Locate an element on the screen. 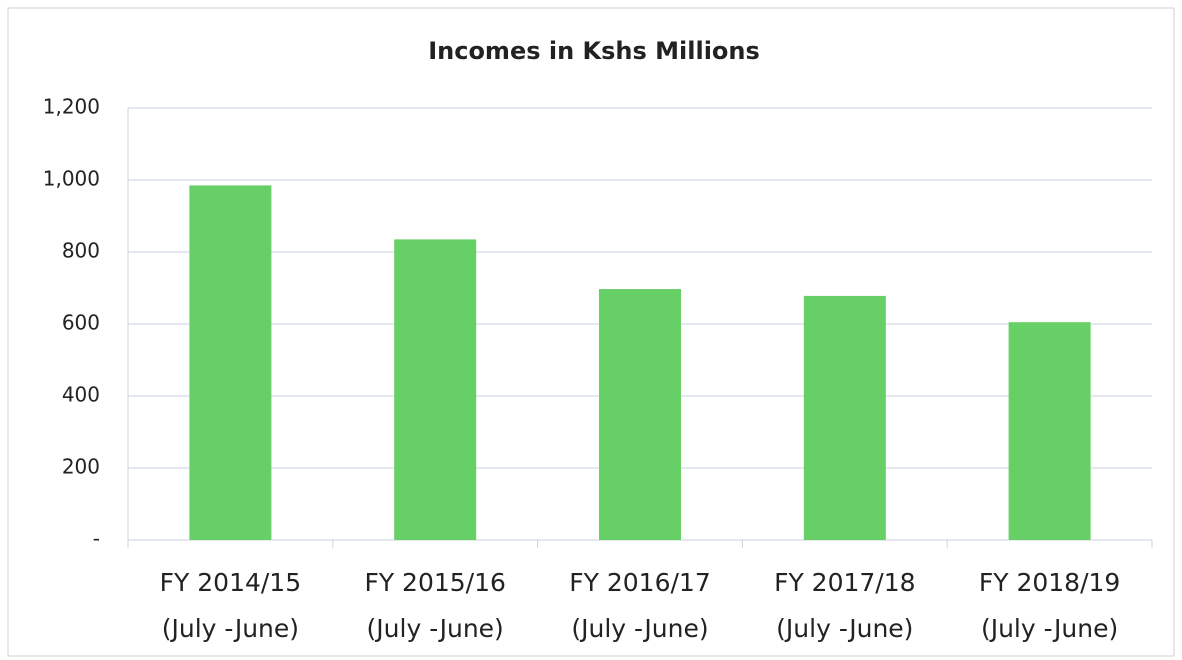 The image size is (1182, 660). chart-title: Incomes in Kshs Millions is located at coordinates (594, 51).